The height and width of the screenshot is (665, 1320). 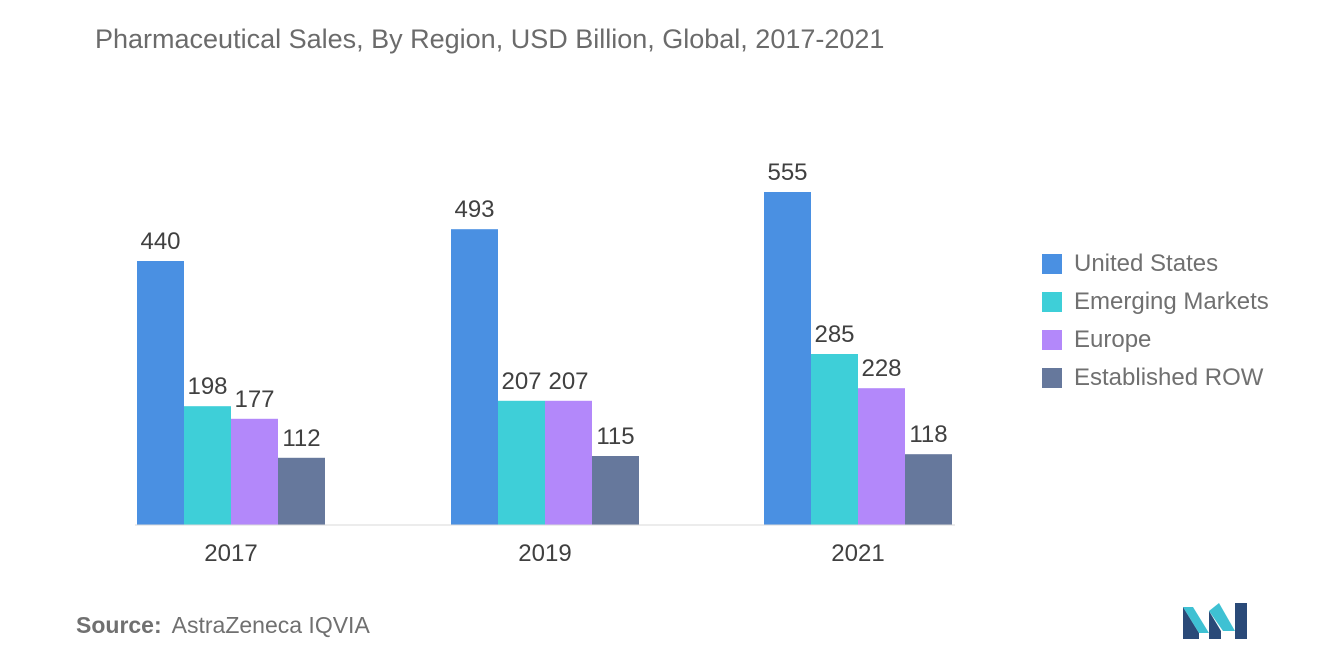 What do you see at coordinates (928, 489) in the screenshot?
I see `bar-2021-established-row` at bounding box center [928, 489].